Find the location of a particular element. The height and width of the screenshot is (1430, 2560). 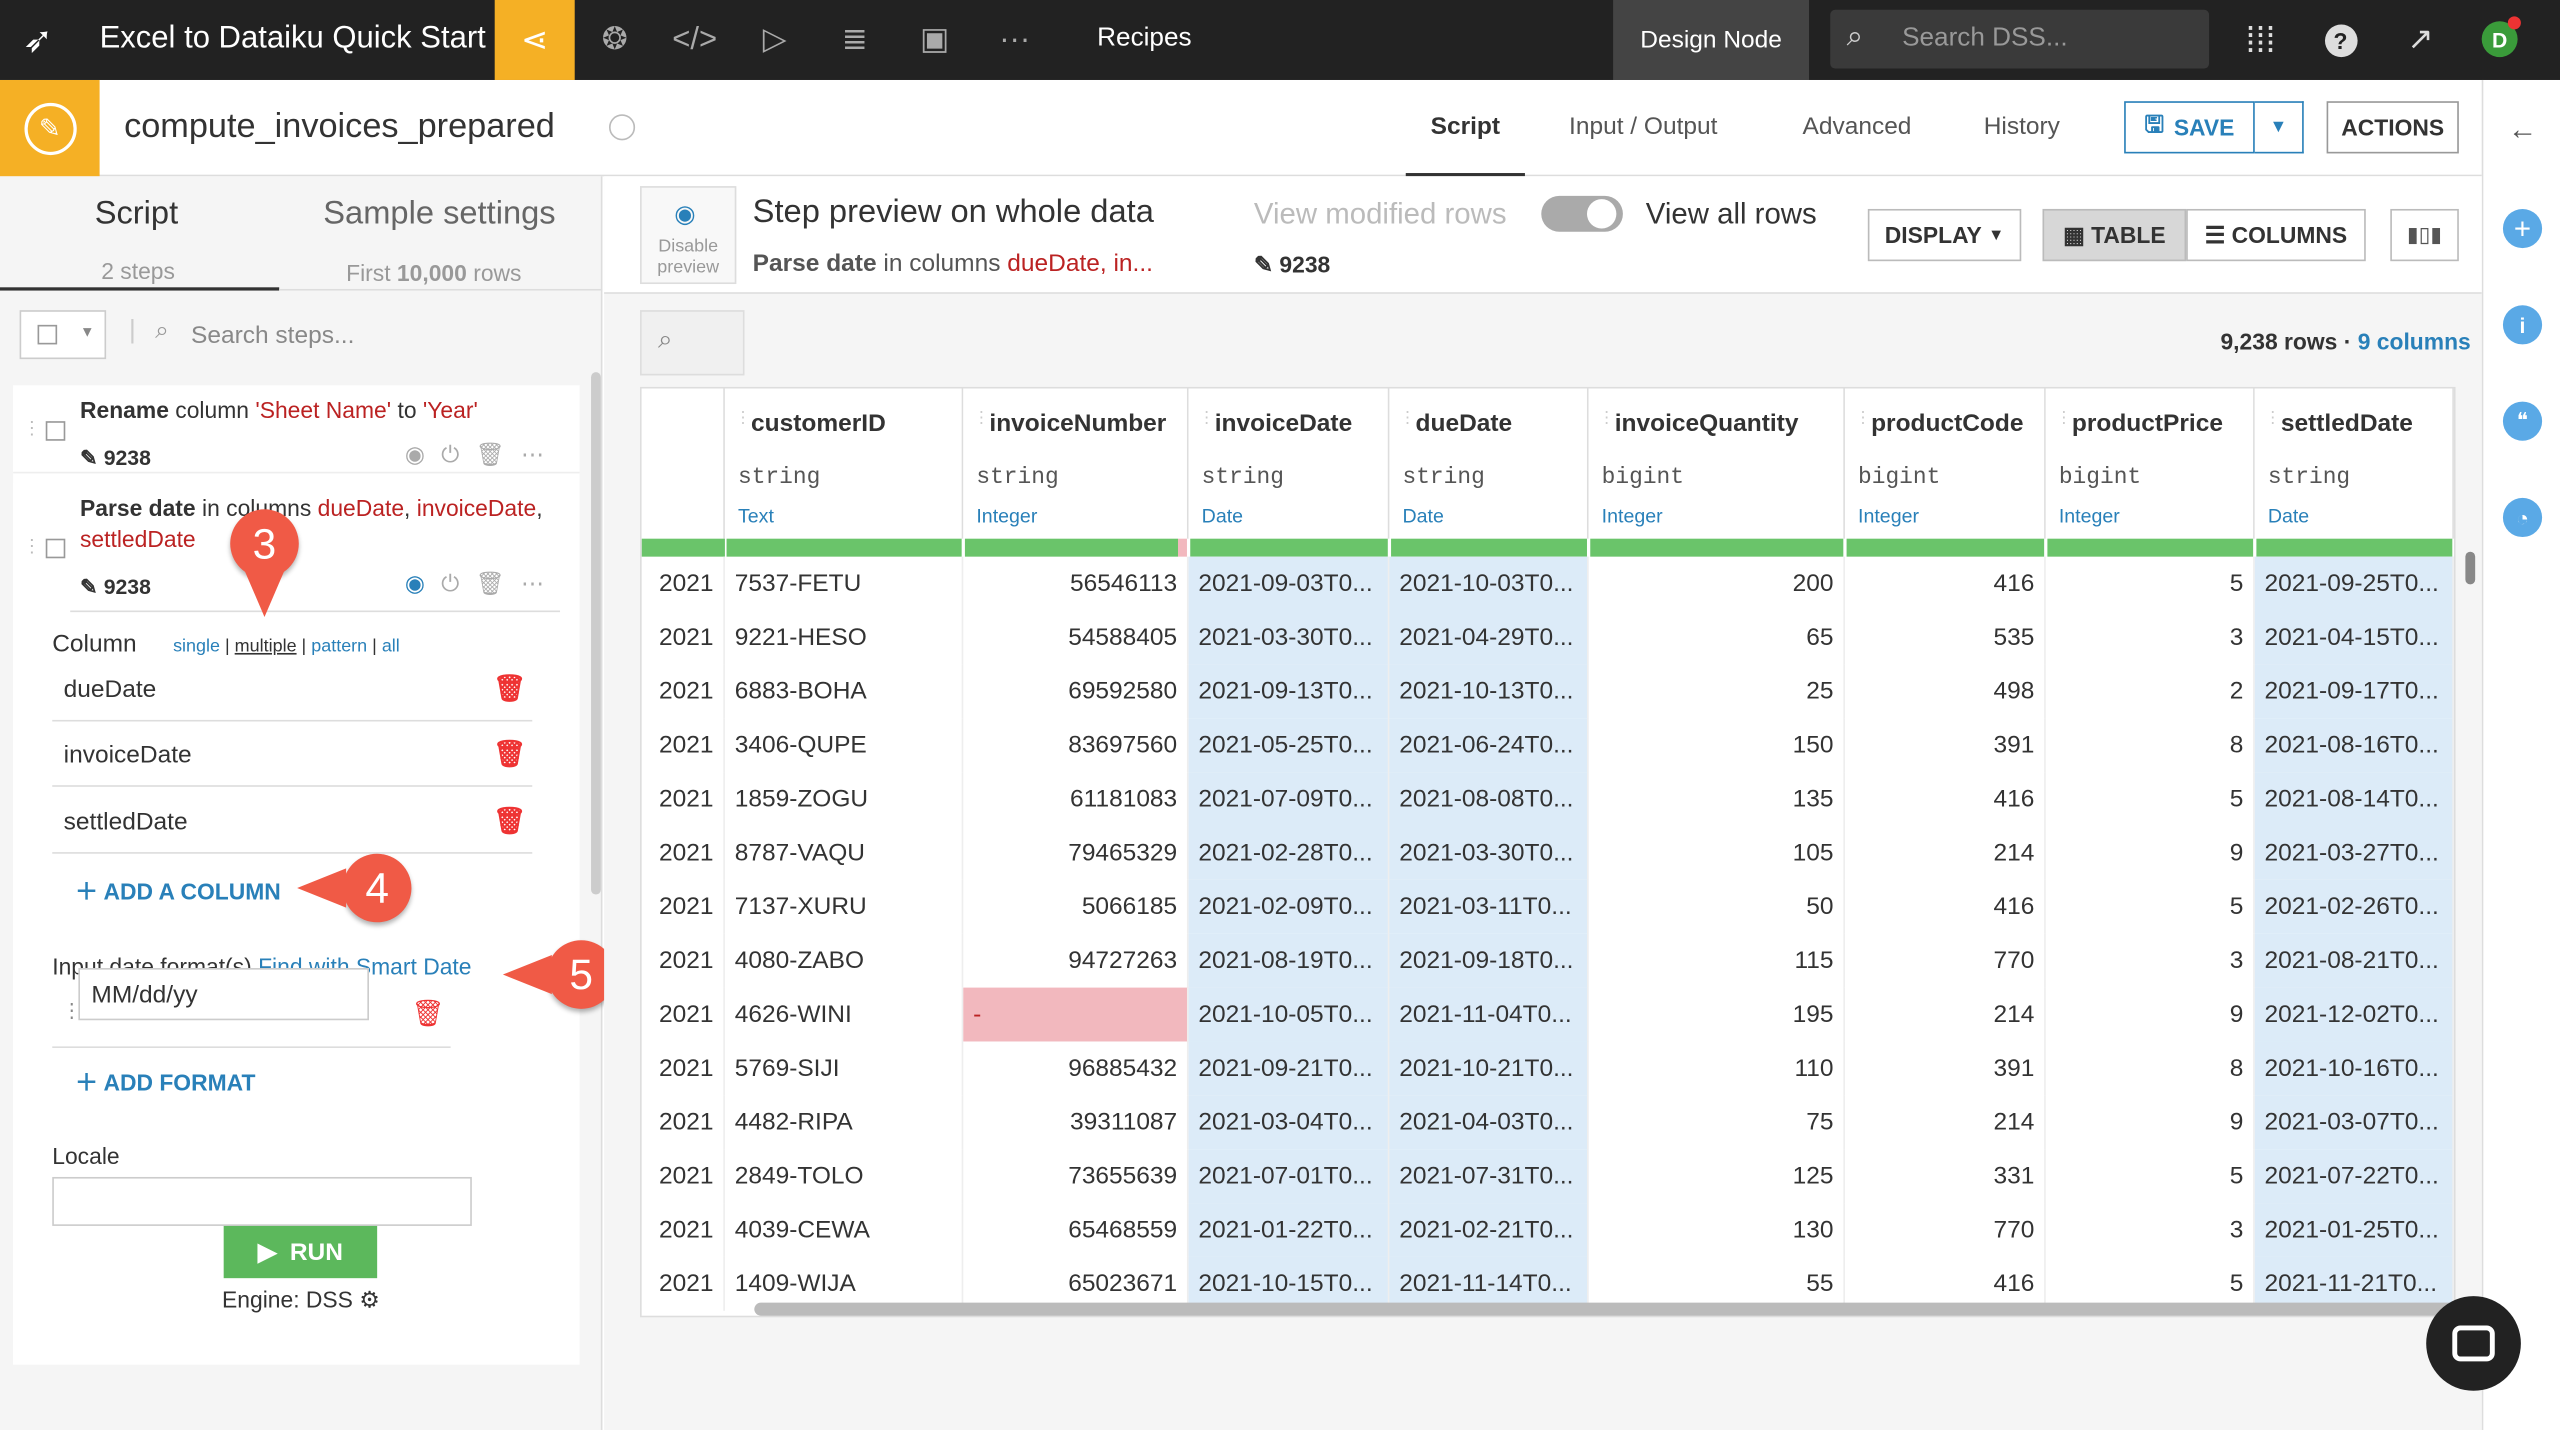

mode-multiple: multiple is located at coordinates (265, 646).